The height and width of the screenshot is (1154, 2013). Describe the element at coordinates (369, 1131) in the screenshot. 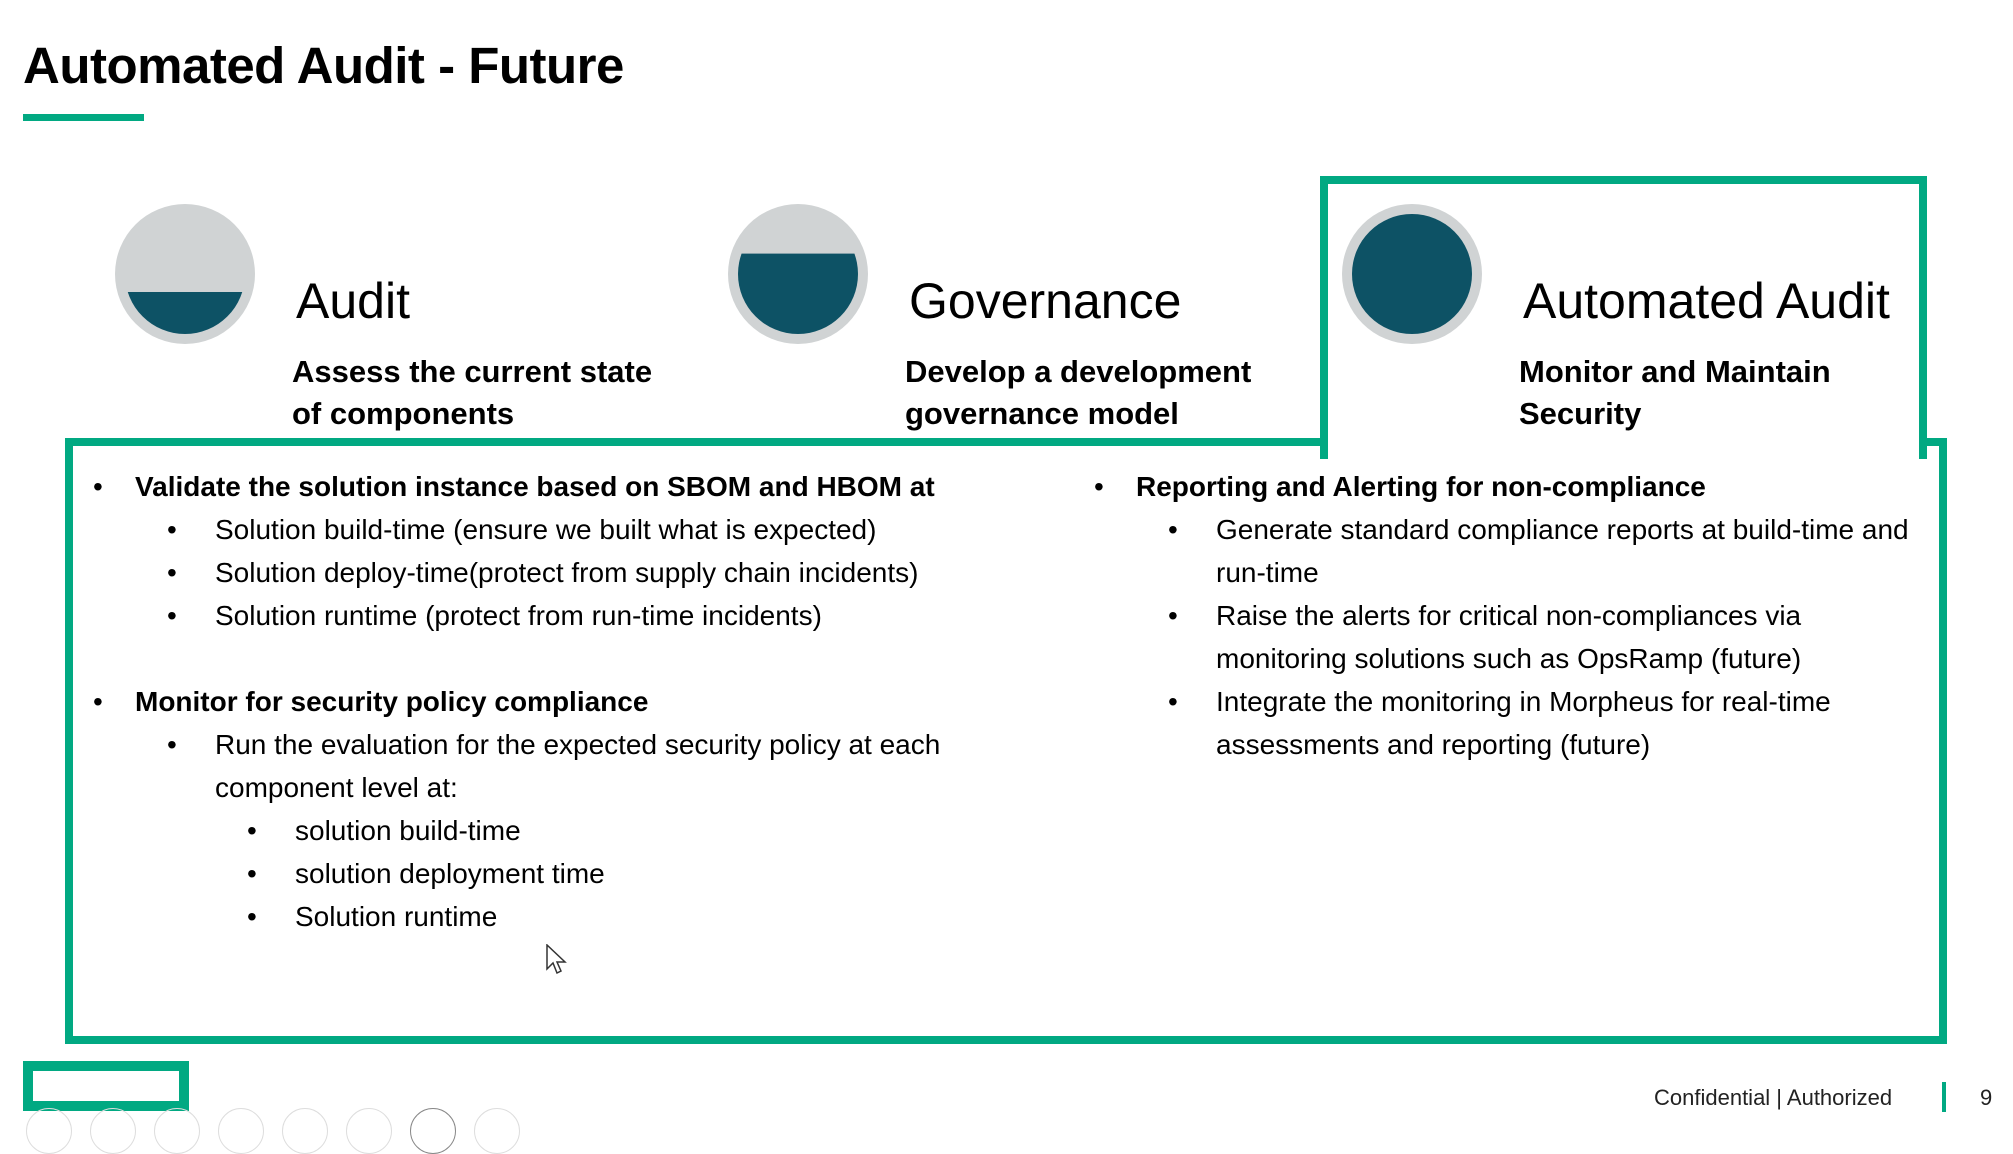

I see `subtitles-button` at that location.